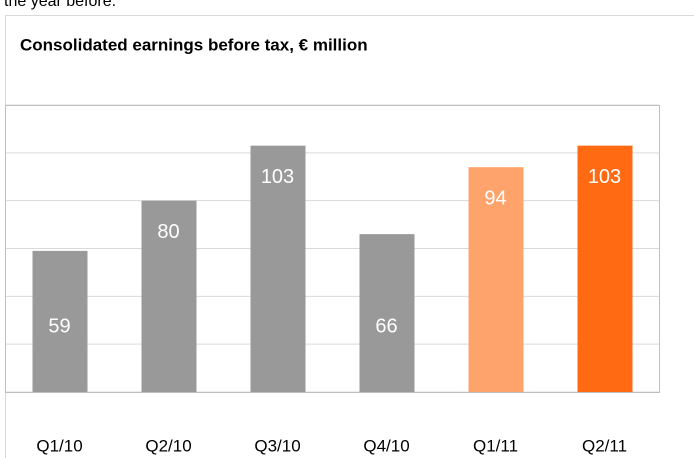 This screenshot has height=458, width=694. I want to click on value-label: 59, so click(59, 326).